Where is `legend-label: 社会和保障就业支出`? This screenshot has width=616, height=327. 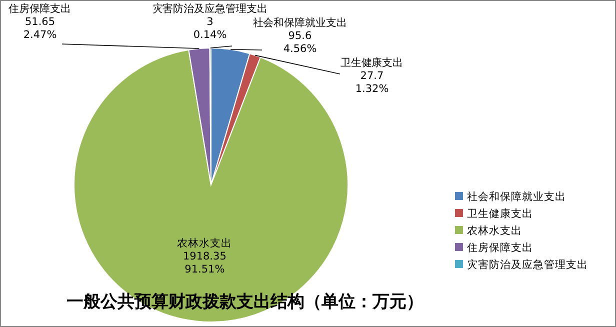
legend-label: 社会和保障就业支出 is located at coordinates (516, 196).